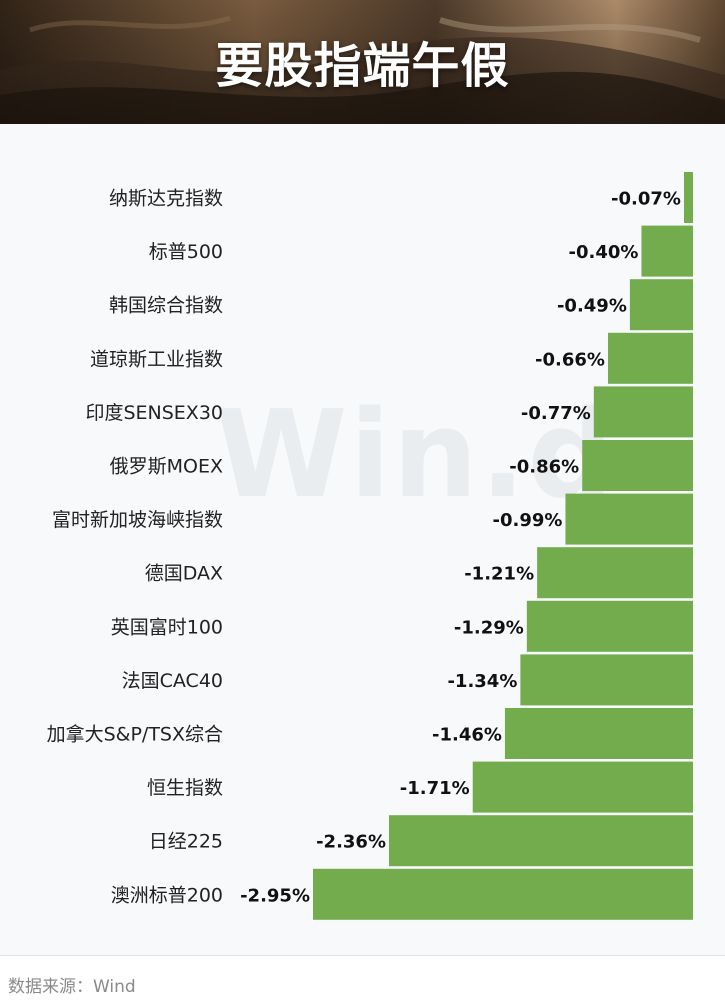 This screenshot has height=1008, width=725. What do you see at coordinates (544, 467) in the screenshot?
I see `data-label-5: -0.86%` at bounding box center [544, 467].